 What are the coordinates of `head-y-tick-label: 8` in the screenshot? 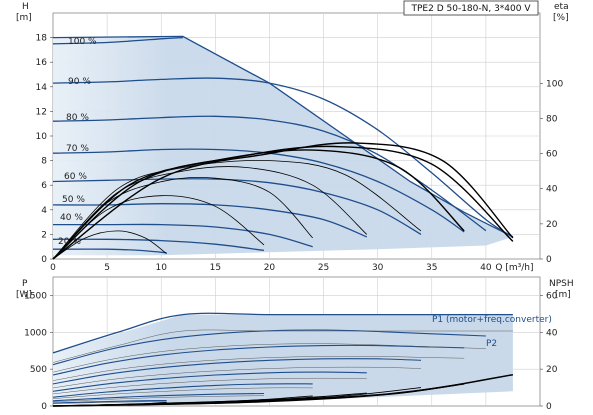 It's located at (44, 162).